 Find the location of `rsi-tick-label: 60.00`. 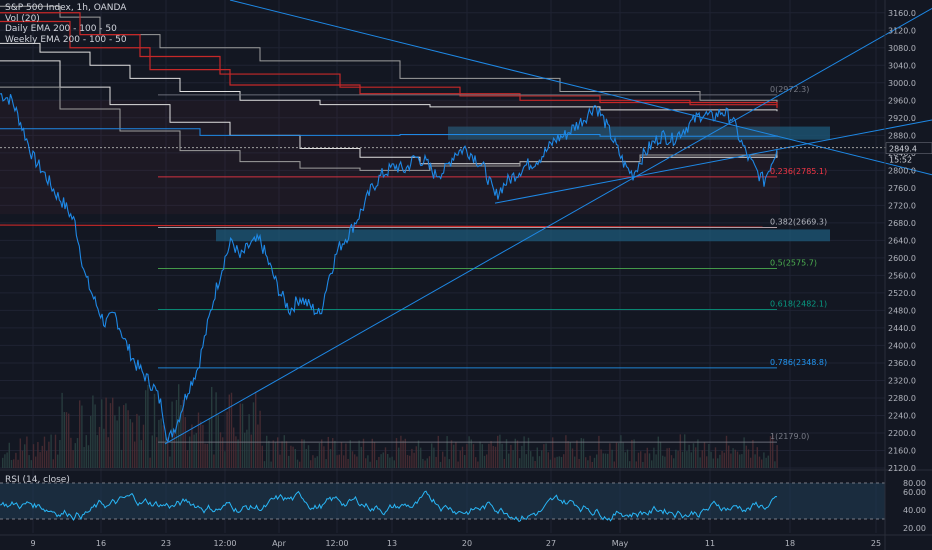

rsi-tick-label: 60.00 is located at coordinates (914, 492).